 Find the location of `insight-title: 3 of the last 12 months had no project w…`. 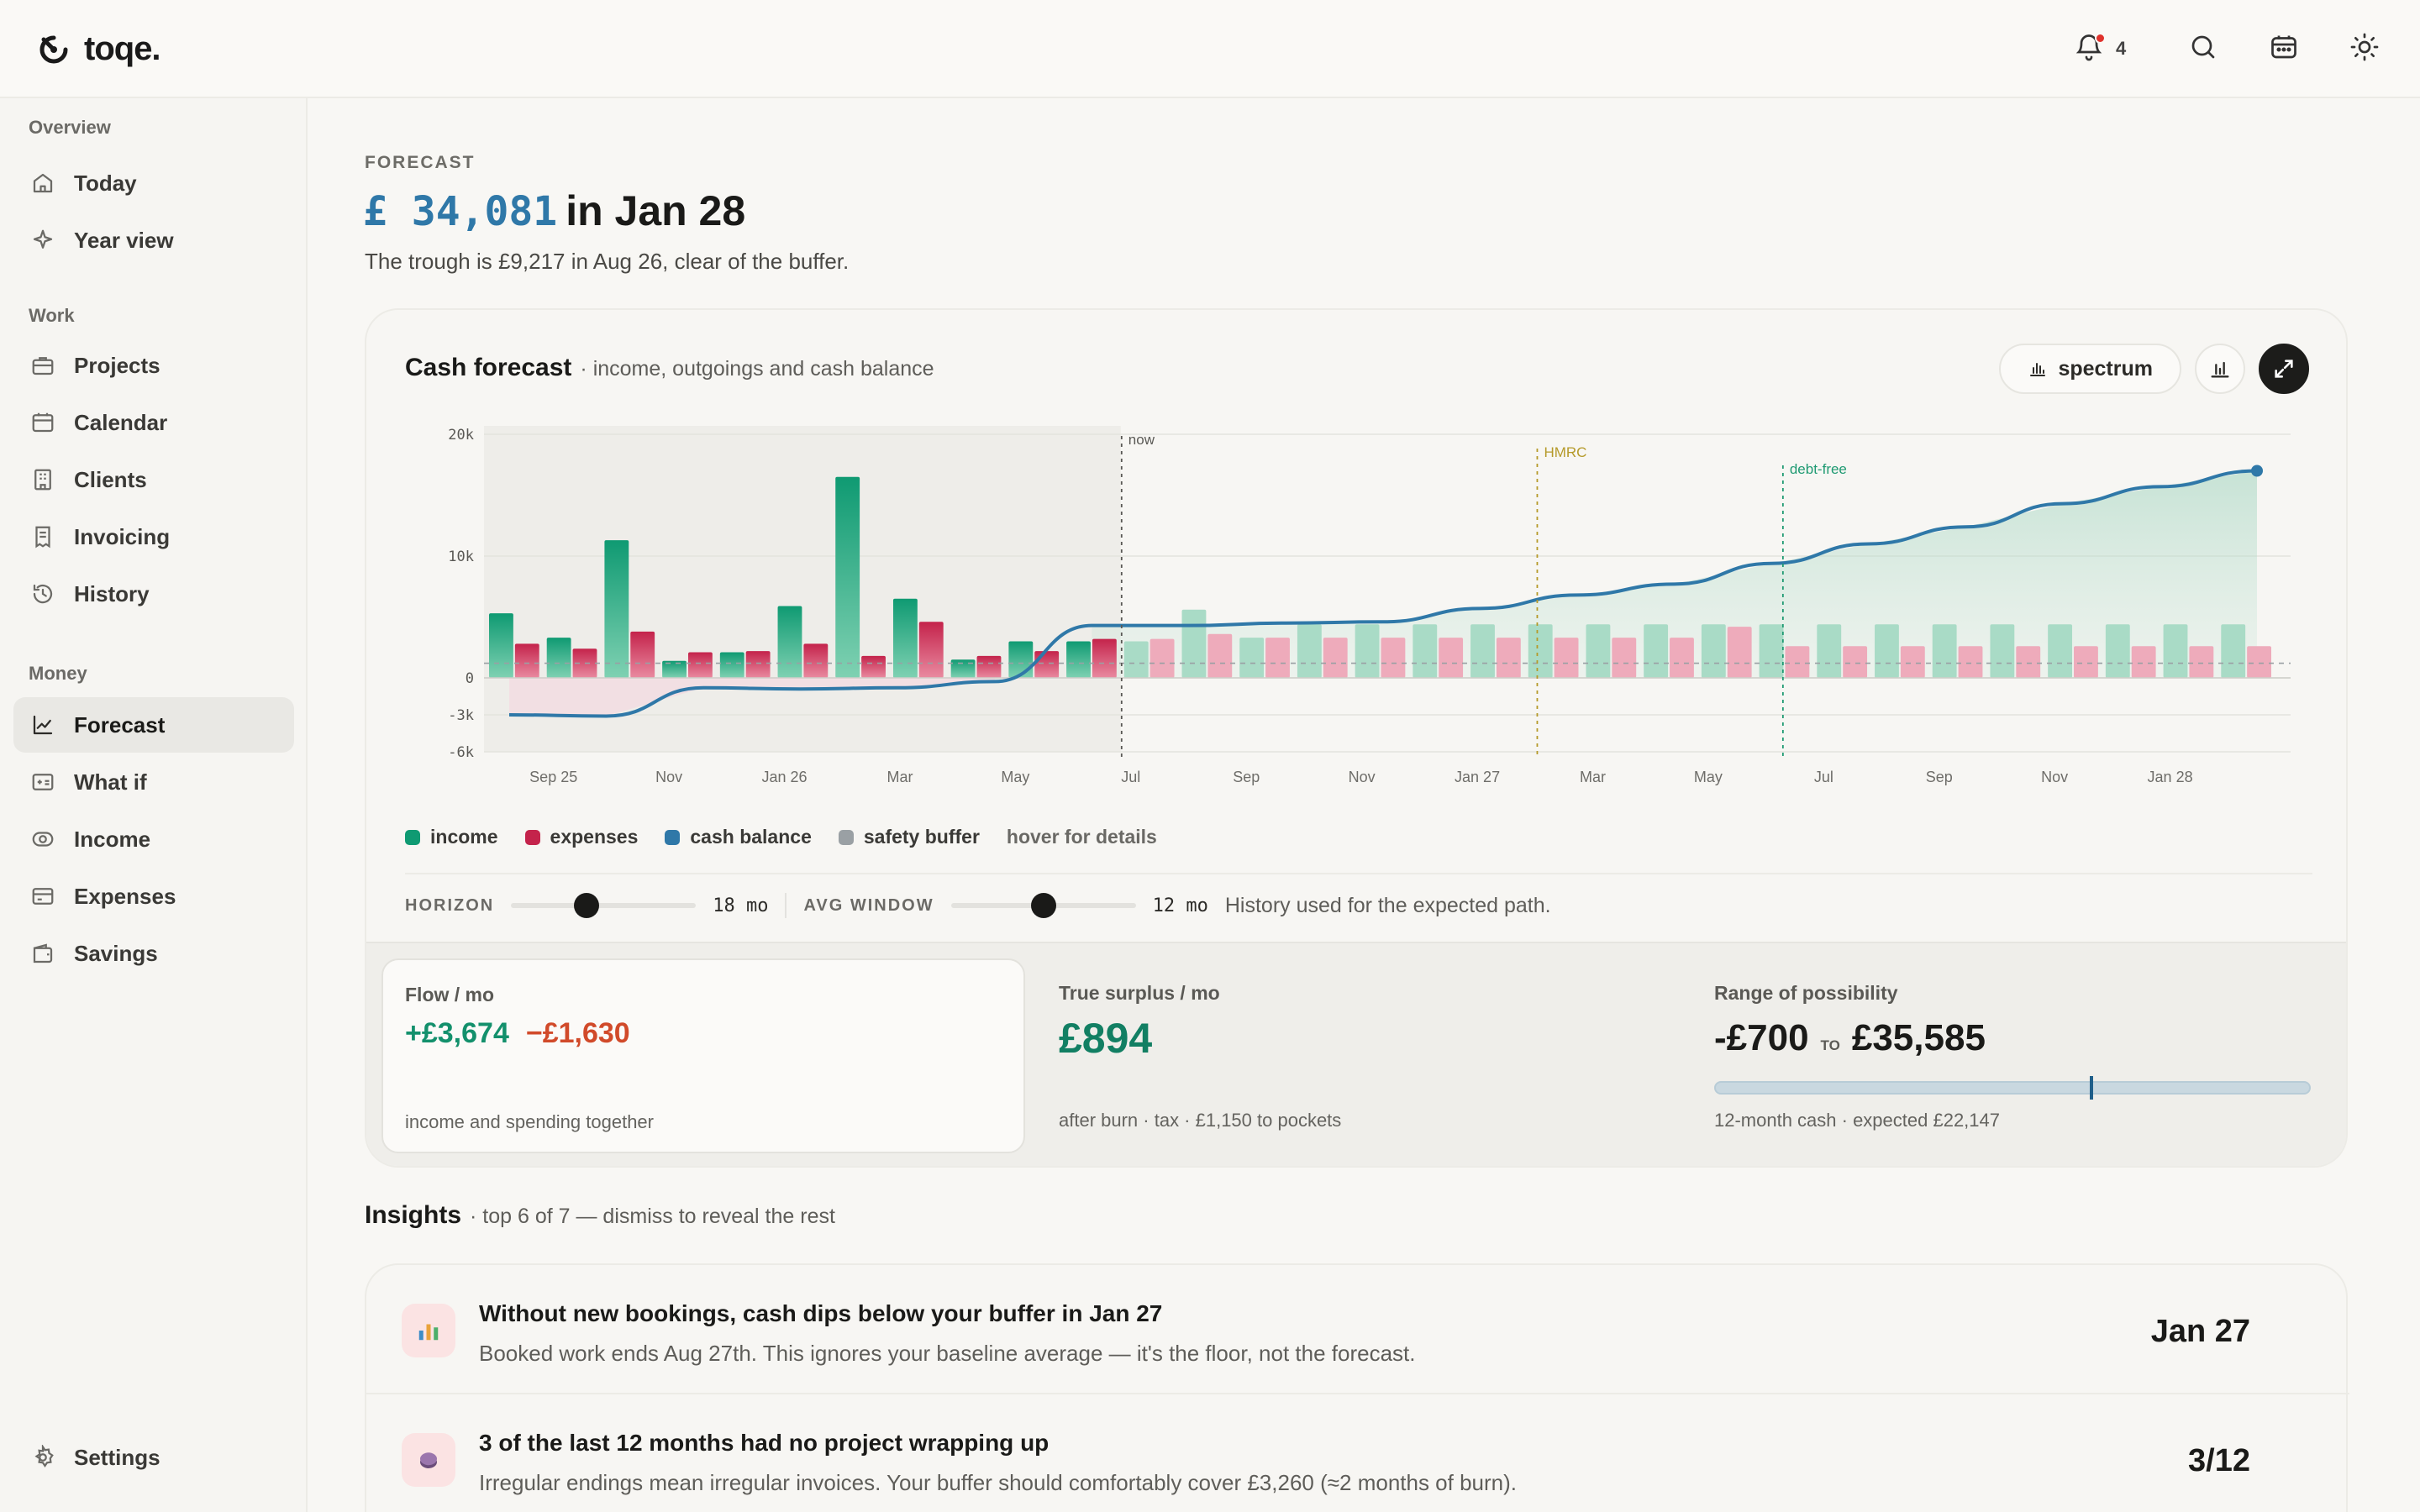

insight-title: 3 of the last 12 months had no project w… is located at coordinates (764, 1443).